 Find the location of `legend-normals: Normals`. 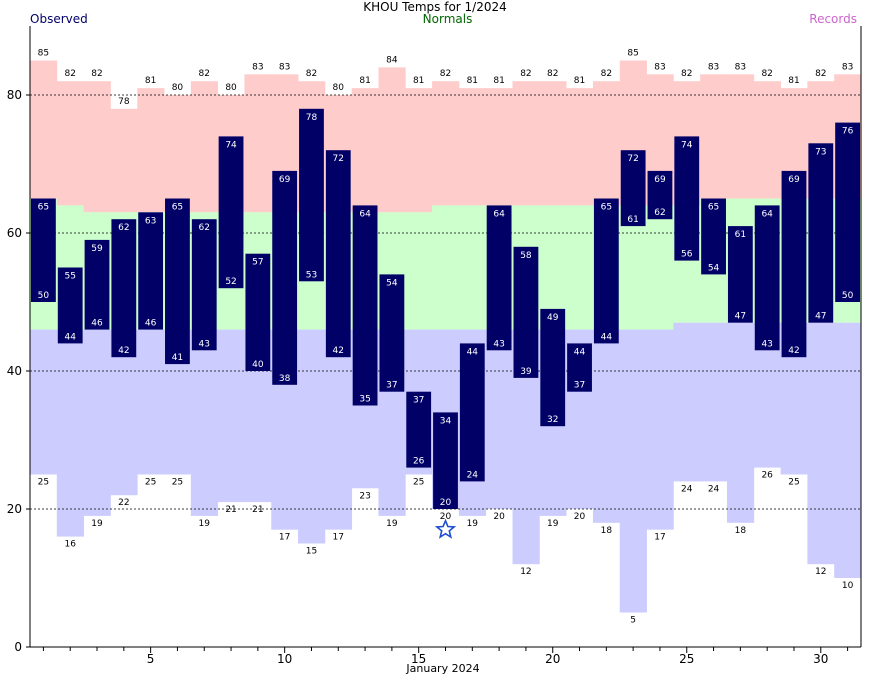

legend-normals: Normals is located at coordinates (447, 19).